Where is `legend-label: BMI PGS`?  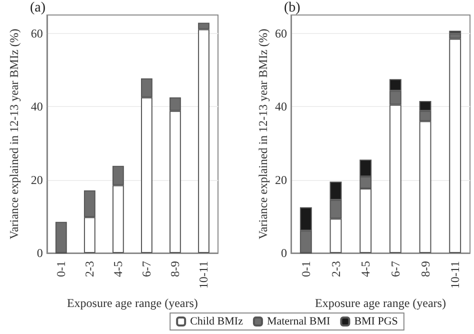
legend-label: BMI PGS is located at coordinates (376, 322).